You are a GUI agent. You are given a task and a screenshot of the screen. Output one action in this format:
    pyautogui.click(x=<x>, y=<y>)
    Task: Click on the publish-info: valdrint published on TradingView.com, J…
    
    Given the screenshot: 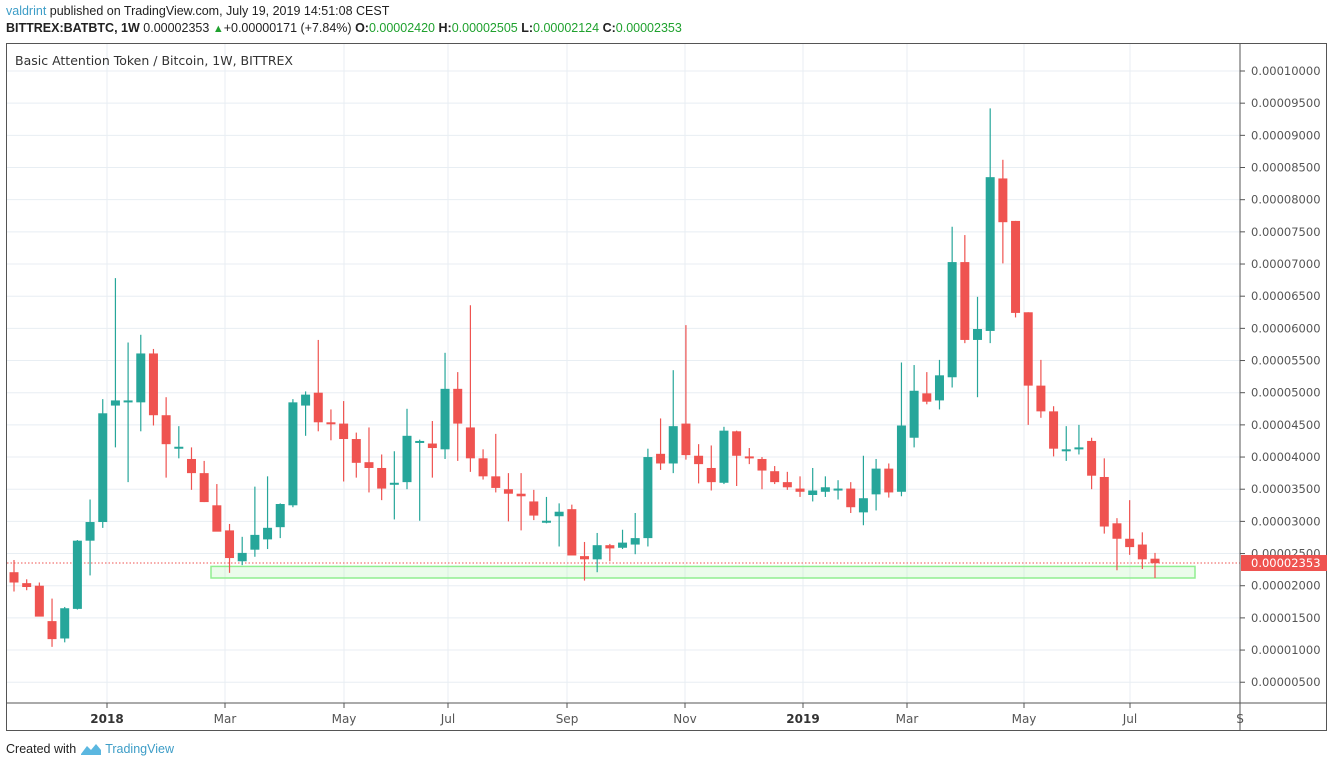 What is the action you would take?
    pyautogui.click(x=197, y=11)
    